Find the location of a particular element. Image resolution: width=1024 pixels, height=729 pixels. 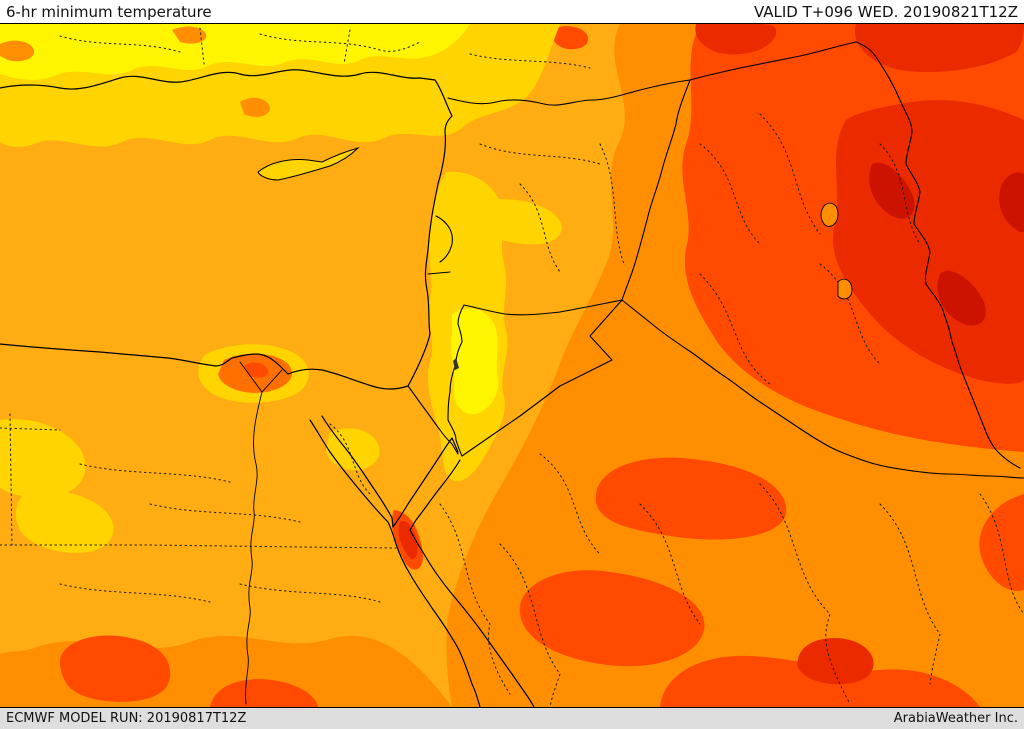

dead-sea is located at coordinates (456, 364).